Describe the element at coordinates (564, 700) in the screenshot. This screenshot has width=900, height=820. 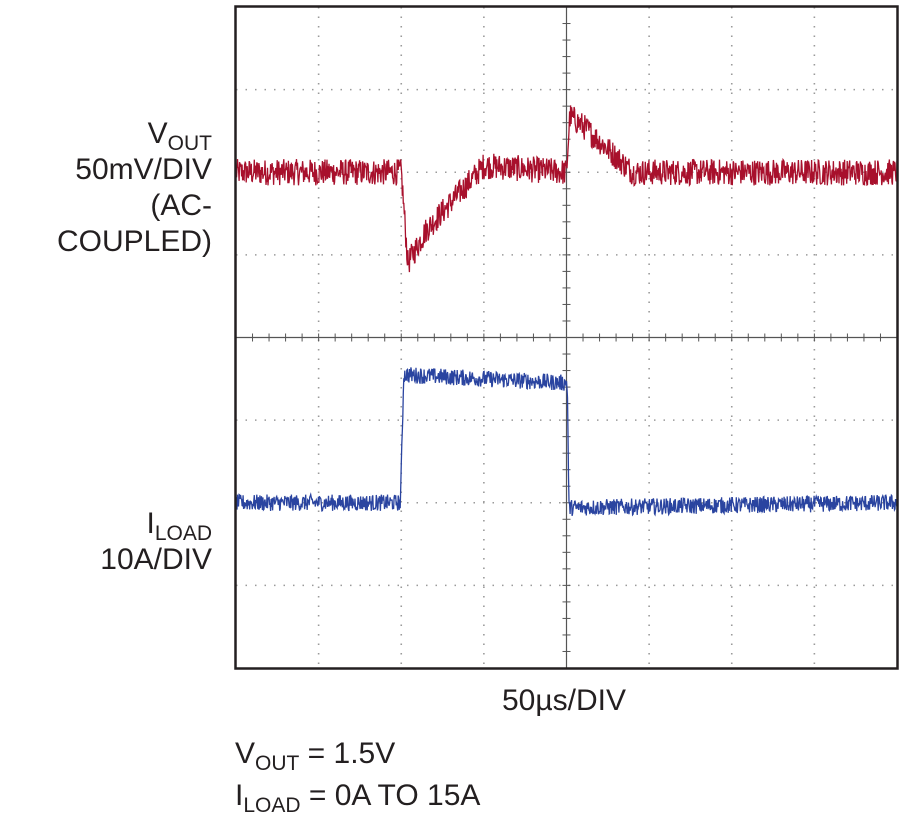
I see `x-axis-scale-label: 50µs/DIV` at that location.